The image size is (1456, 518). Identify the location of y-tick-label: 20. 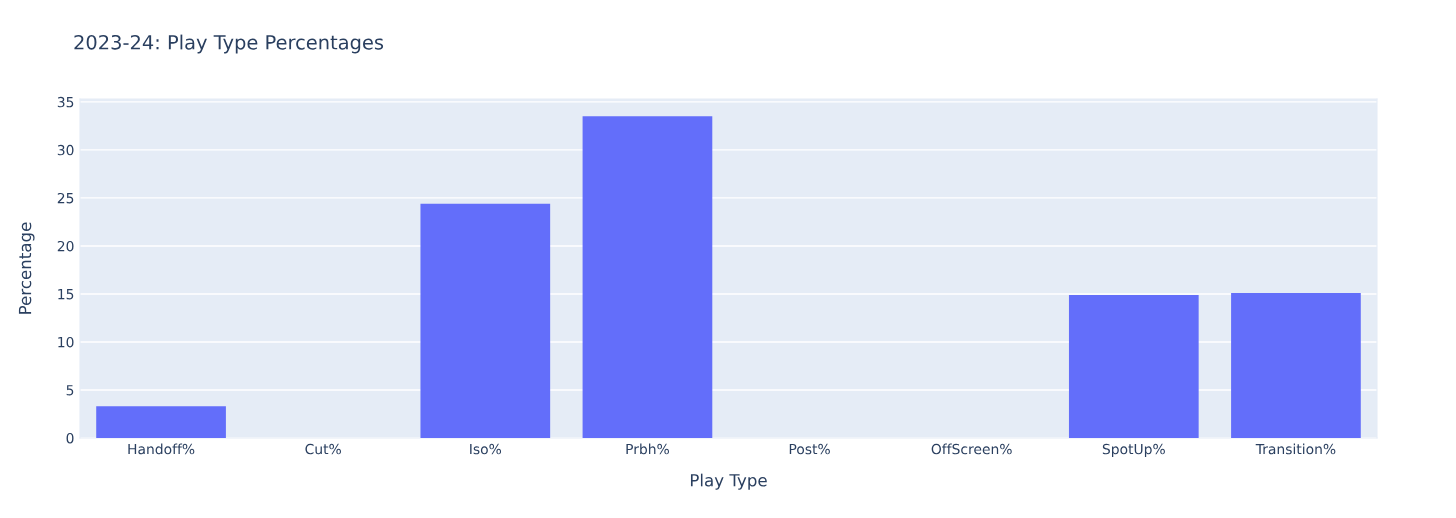
(65, 246).